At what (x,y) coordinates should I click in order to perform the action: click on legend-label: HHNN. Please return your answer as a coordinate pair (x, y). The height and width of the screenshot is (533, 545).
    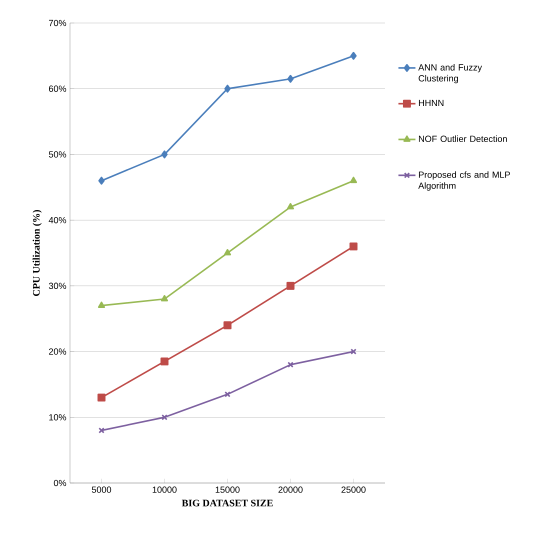
    Looking at the image, I should click on (431, 103).